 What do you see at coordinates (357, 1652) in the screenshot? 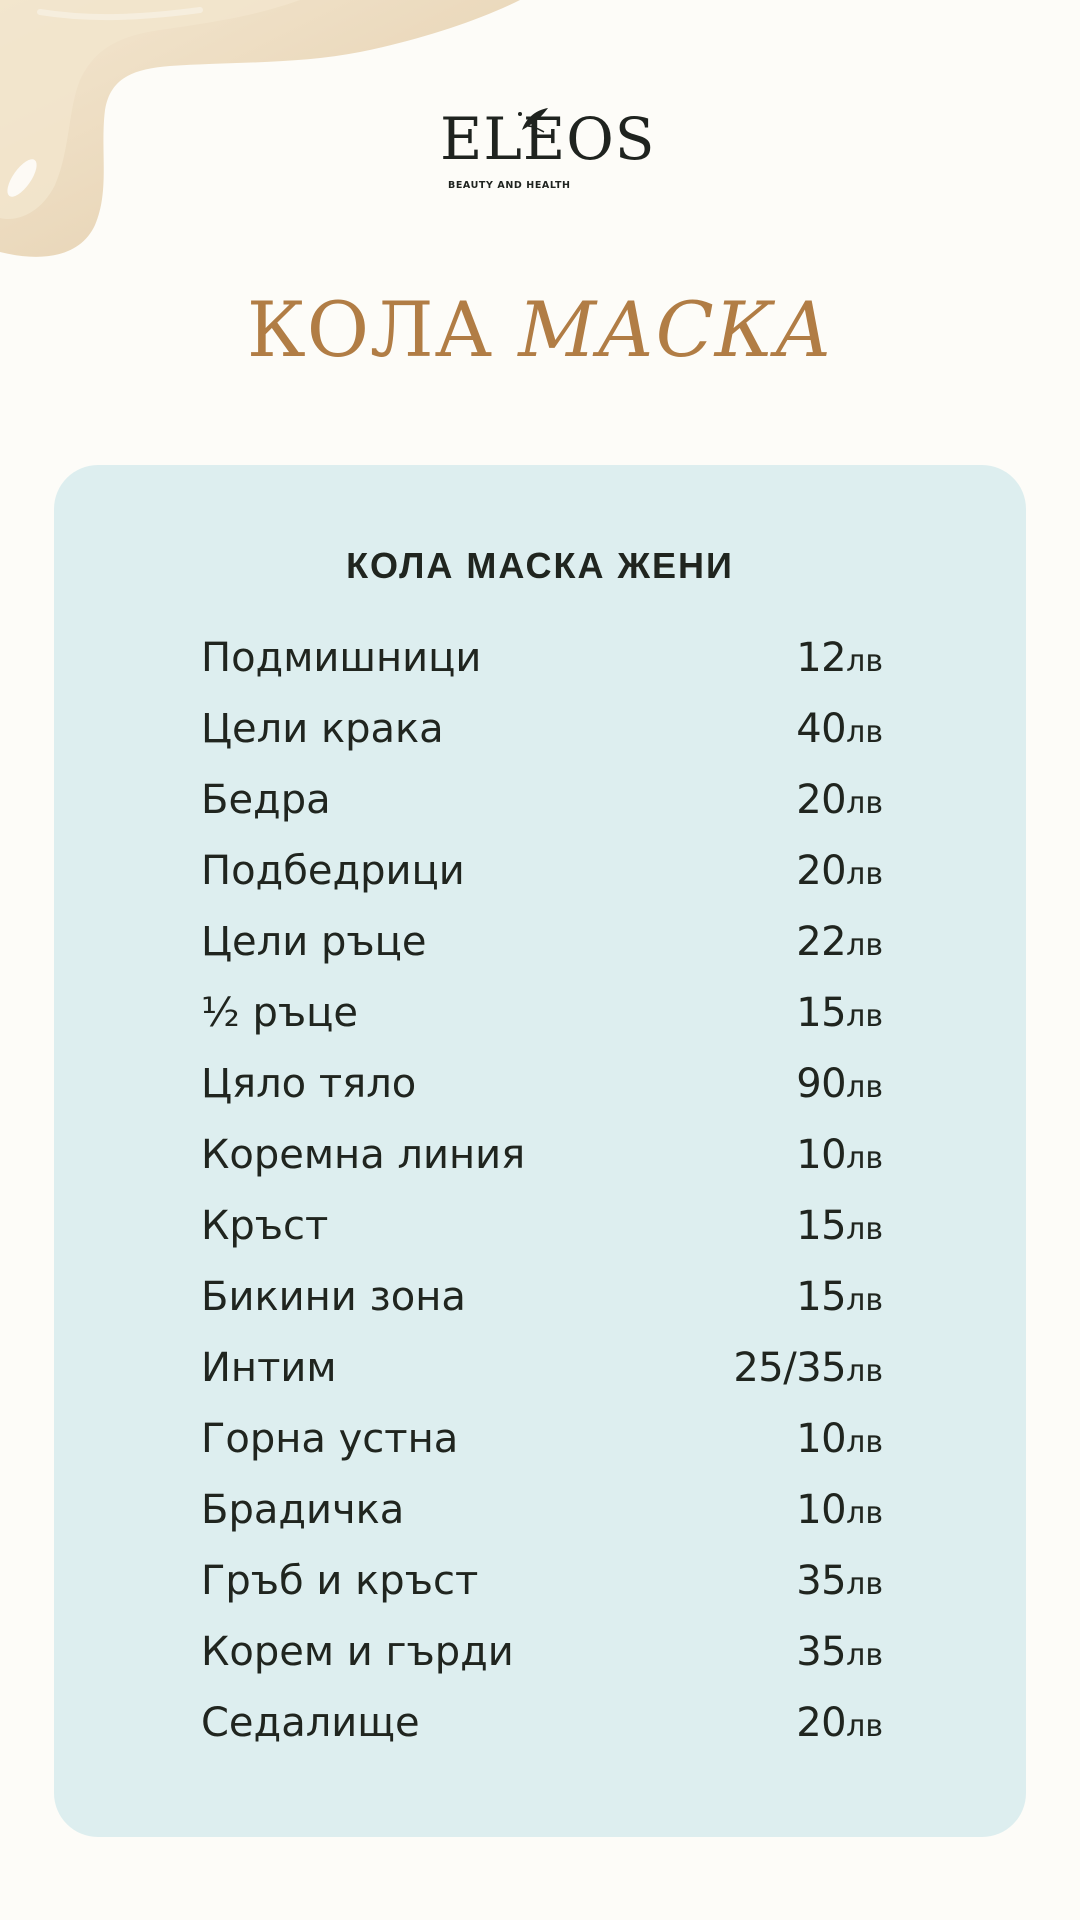
I see `service-name: Корем и гърди` at bounding box center [357, 1652].